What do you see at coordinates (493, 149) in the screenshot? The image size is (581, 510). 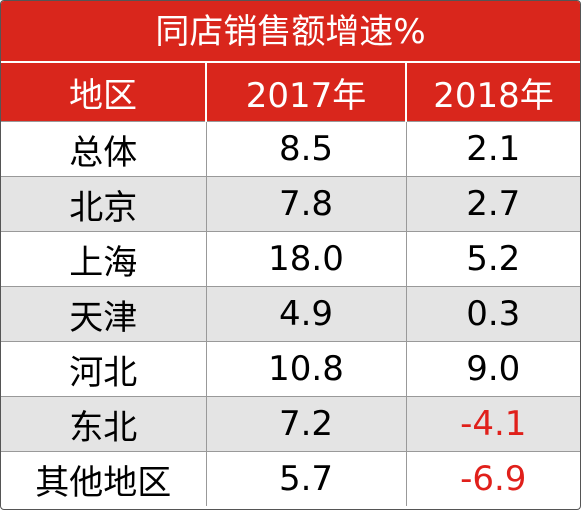 I see `value-cell: 2.1` at bounding box center [493, 149].